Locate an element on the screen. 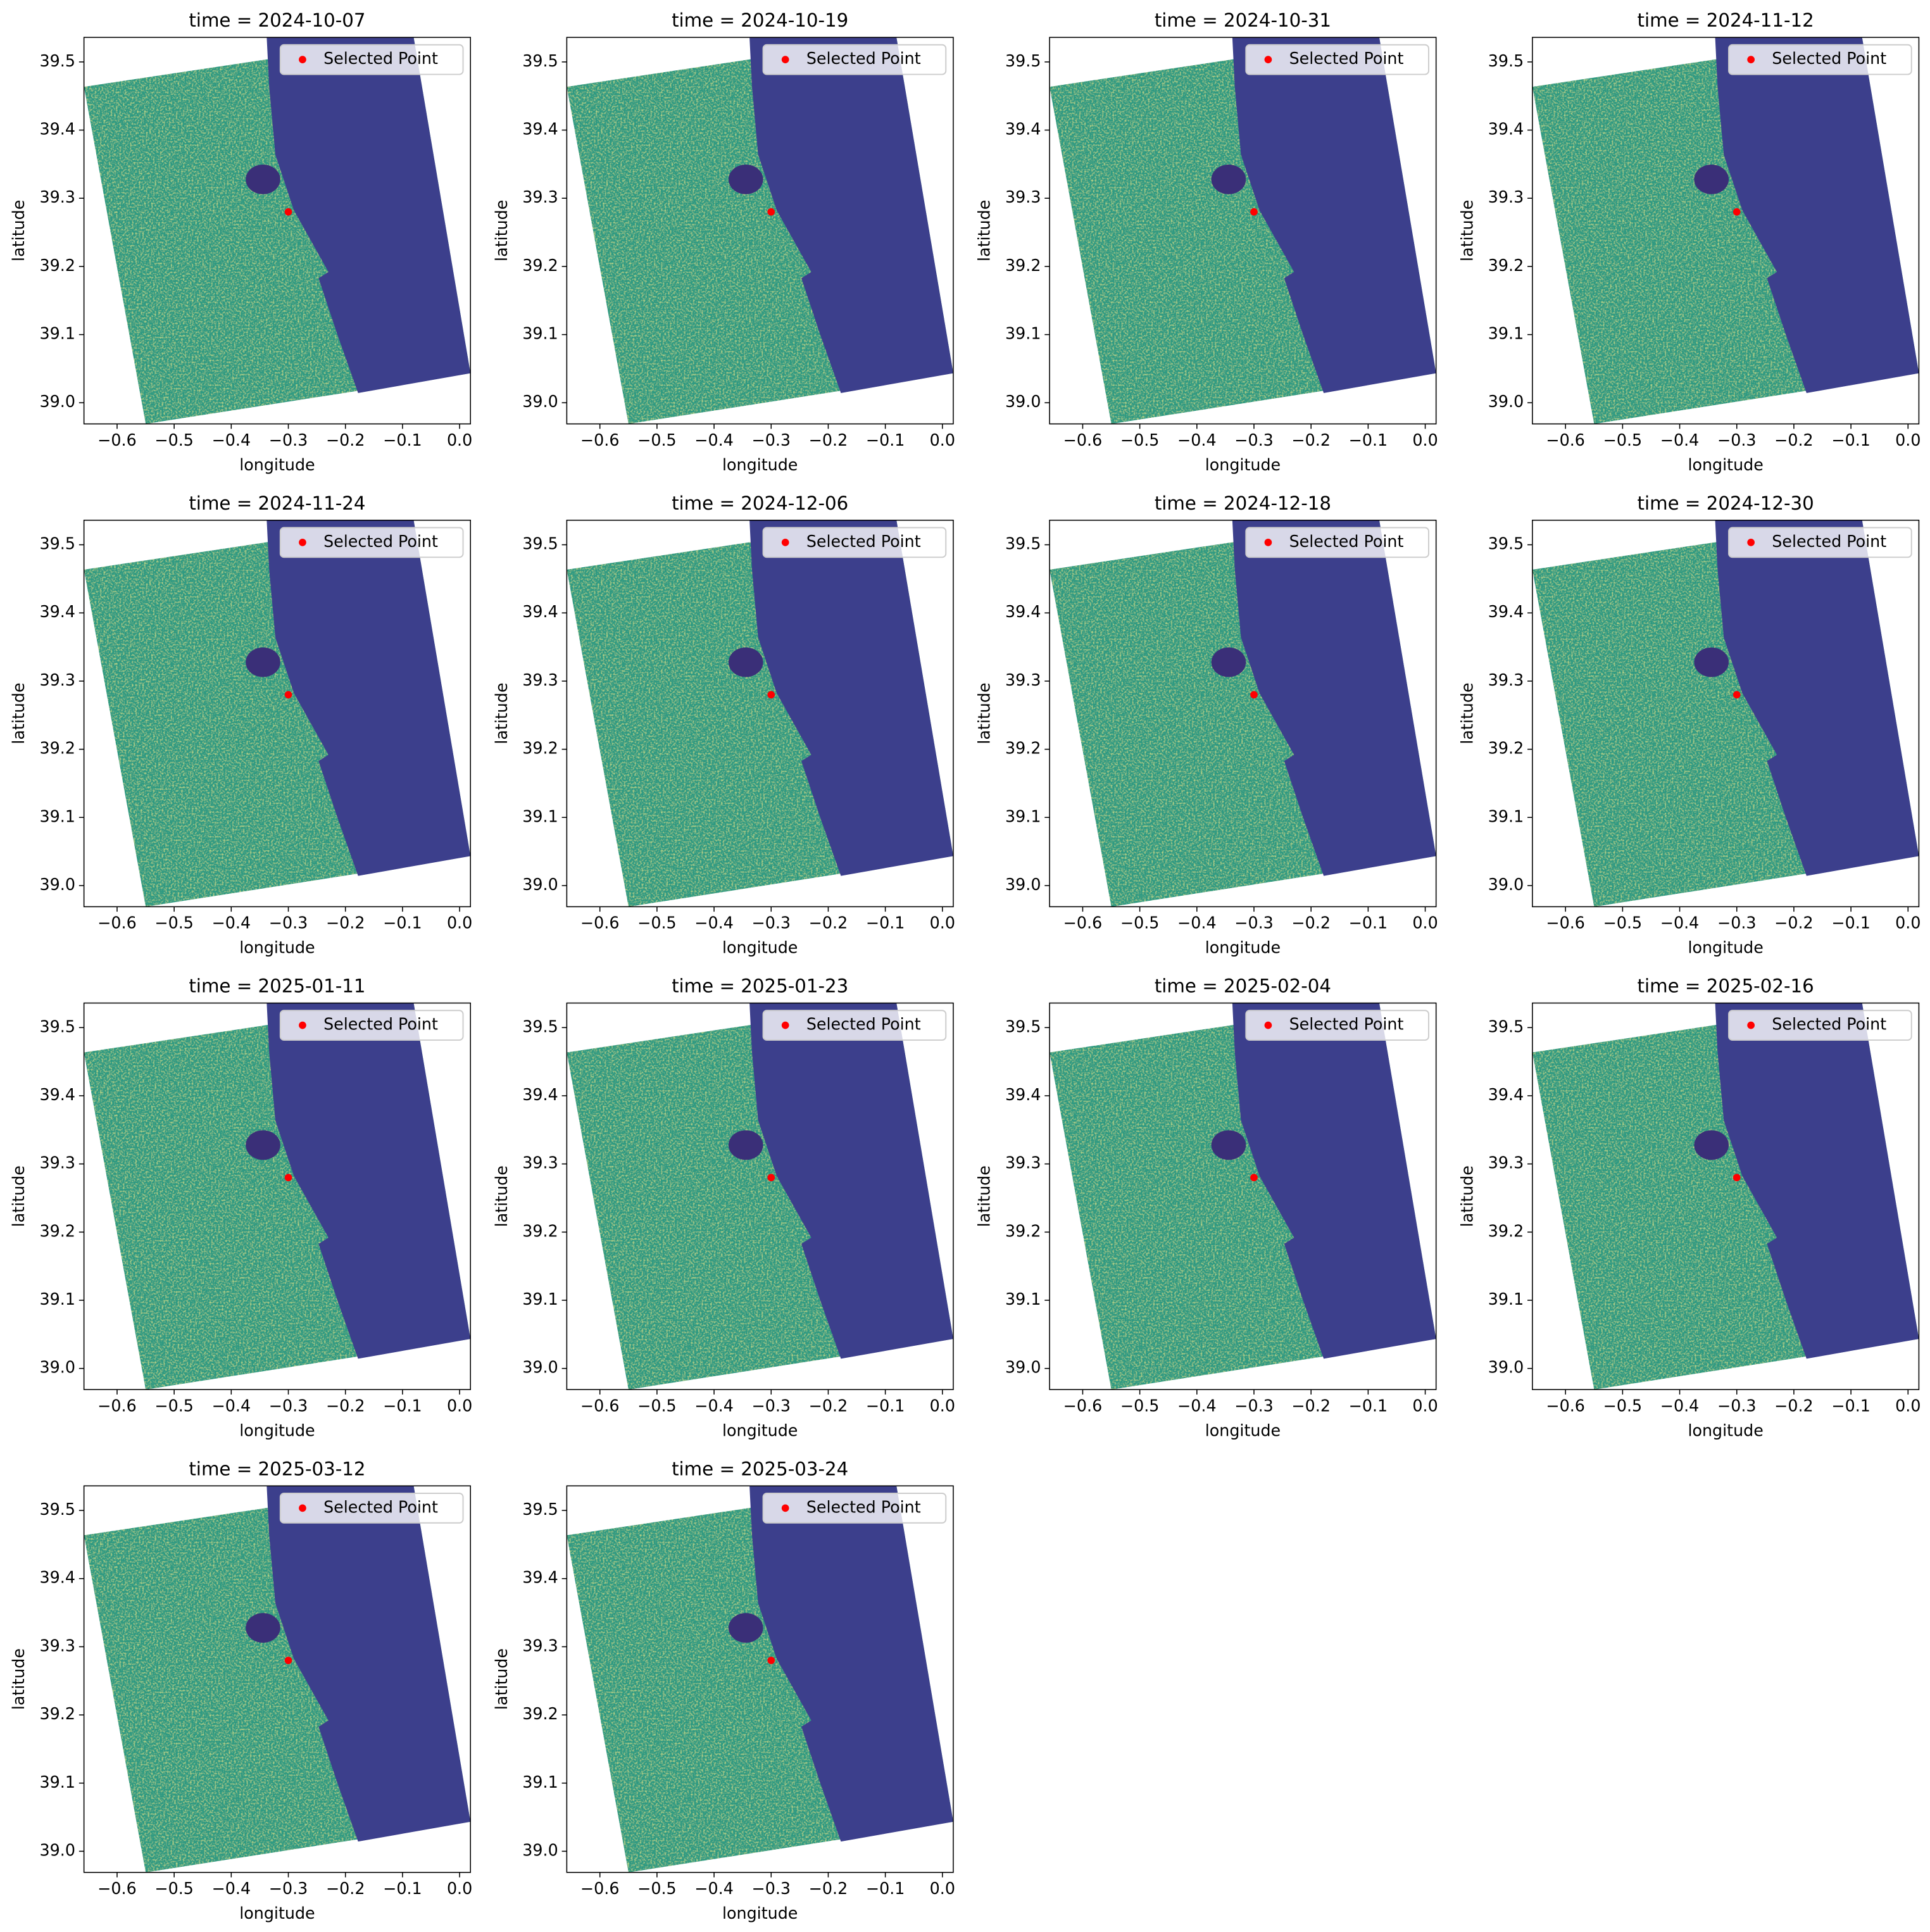  chart-title: time = 2024-11-12 is located at coordinates (1726, 20).